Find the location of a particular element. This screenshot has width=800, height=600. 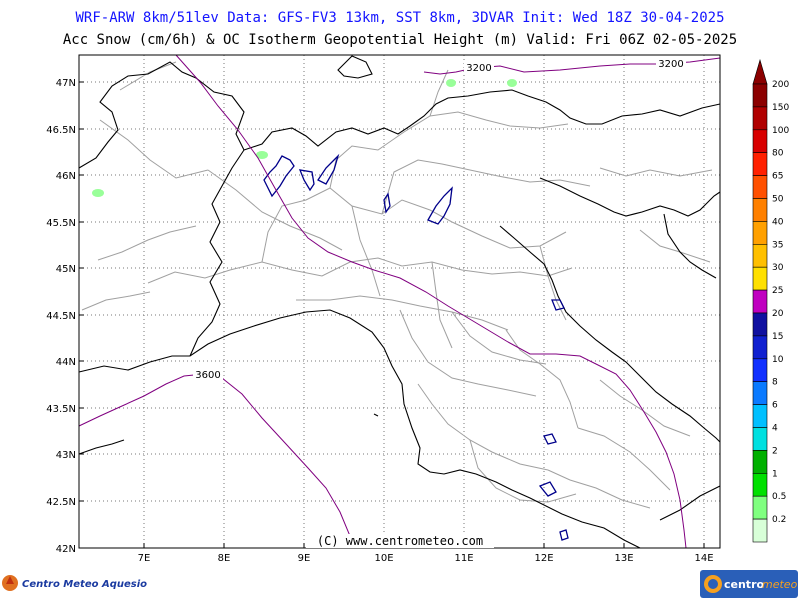

longitude-labels: 7E 8E 9E 10E 11E 12E 13E 14E is located at coordinates (426, 558).